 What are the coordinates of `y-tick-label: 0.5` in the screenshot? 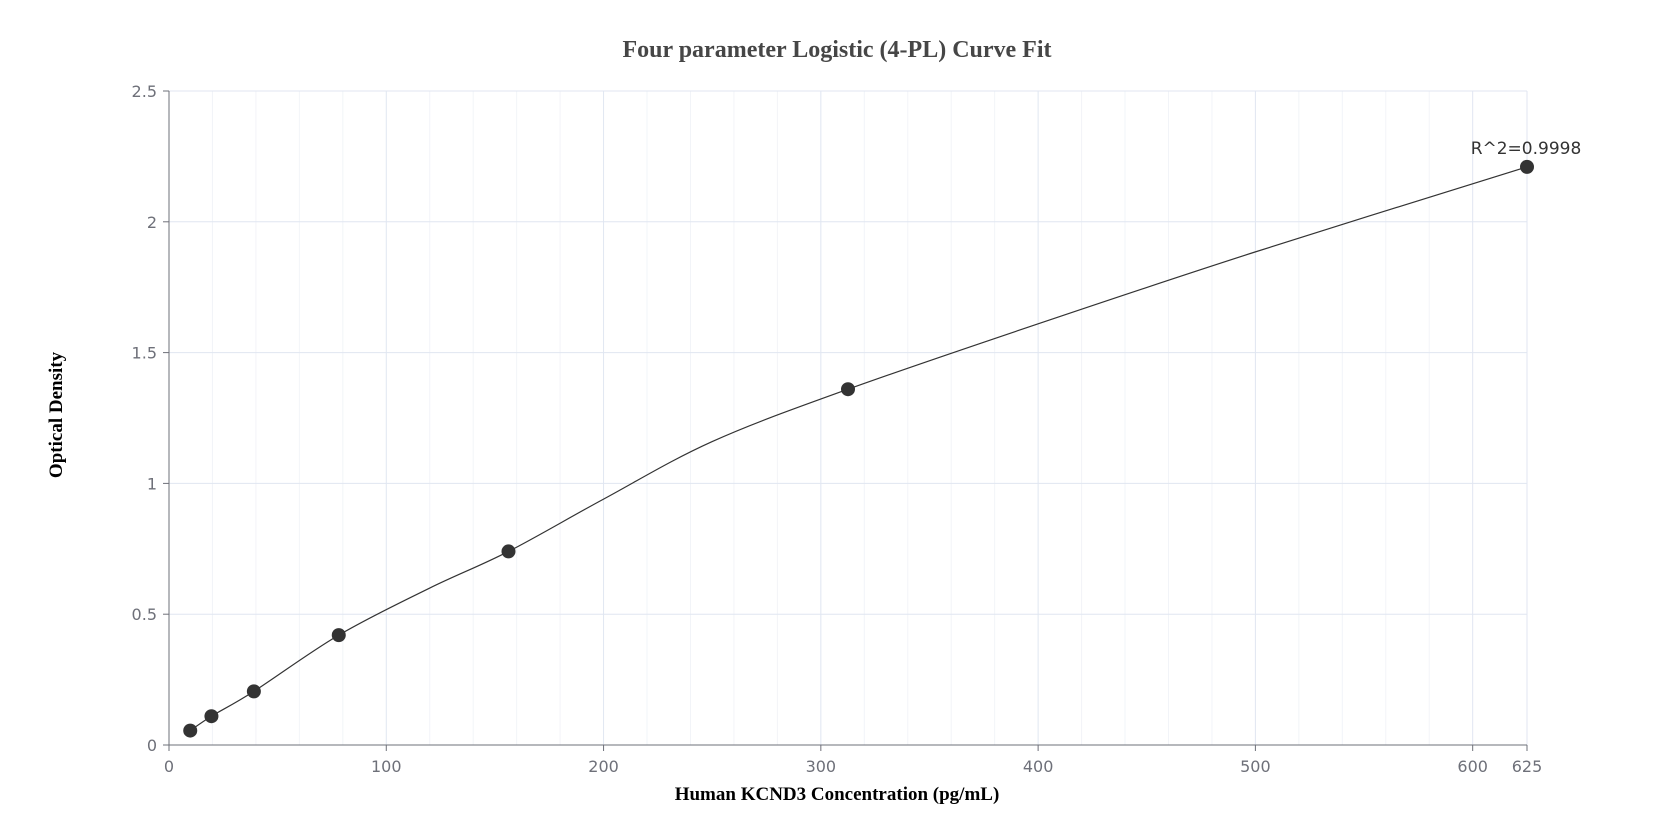 It's located at (144, 614).